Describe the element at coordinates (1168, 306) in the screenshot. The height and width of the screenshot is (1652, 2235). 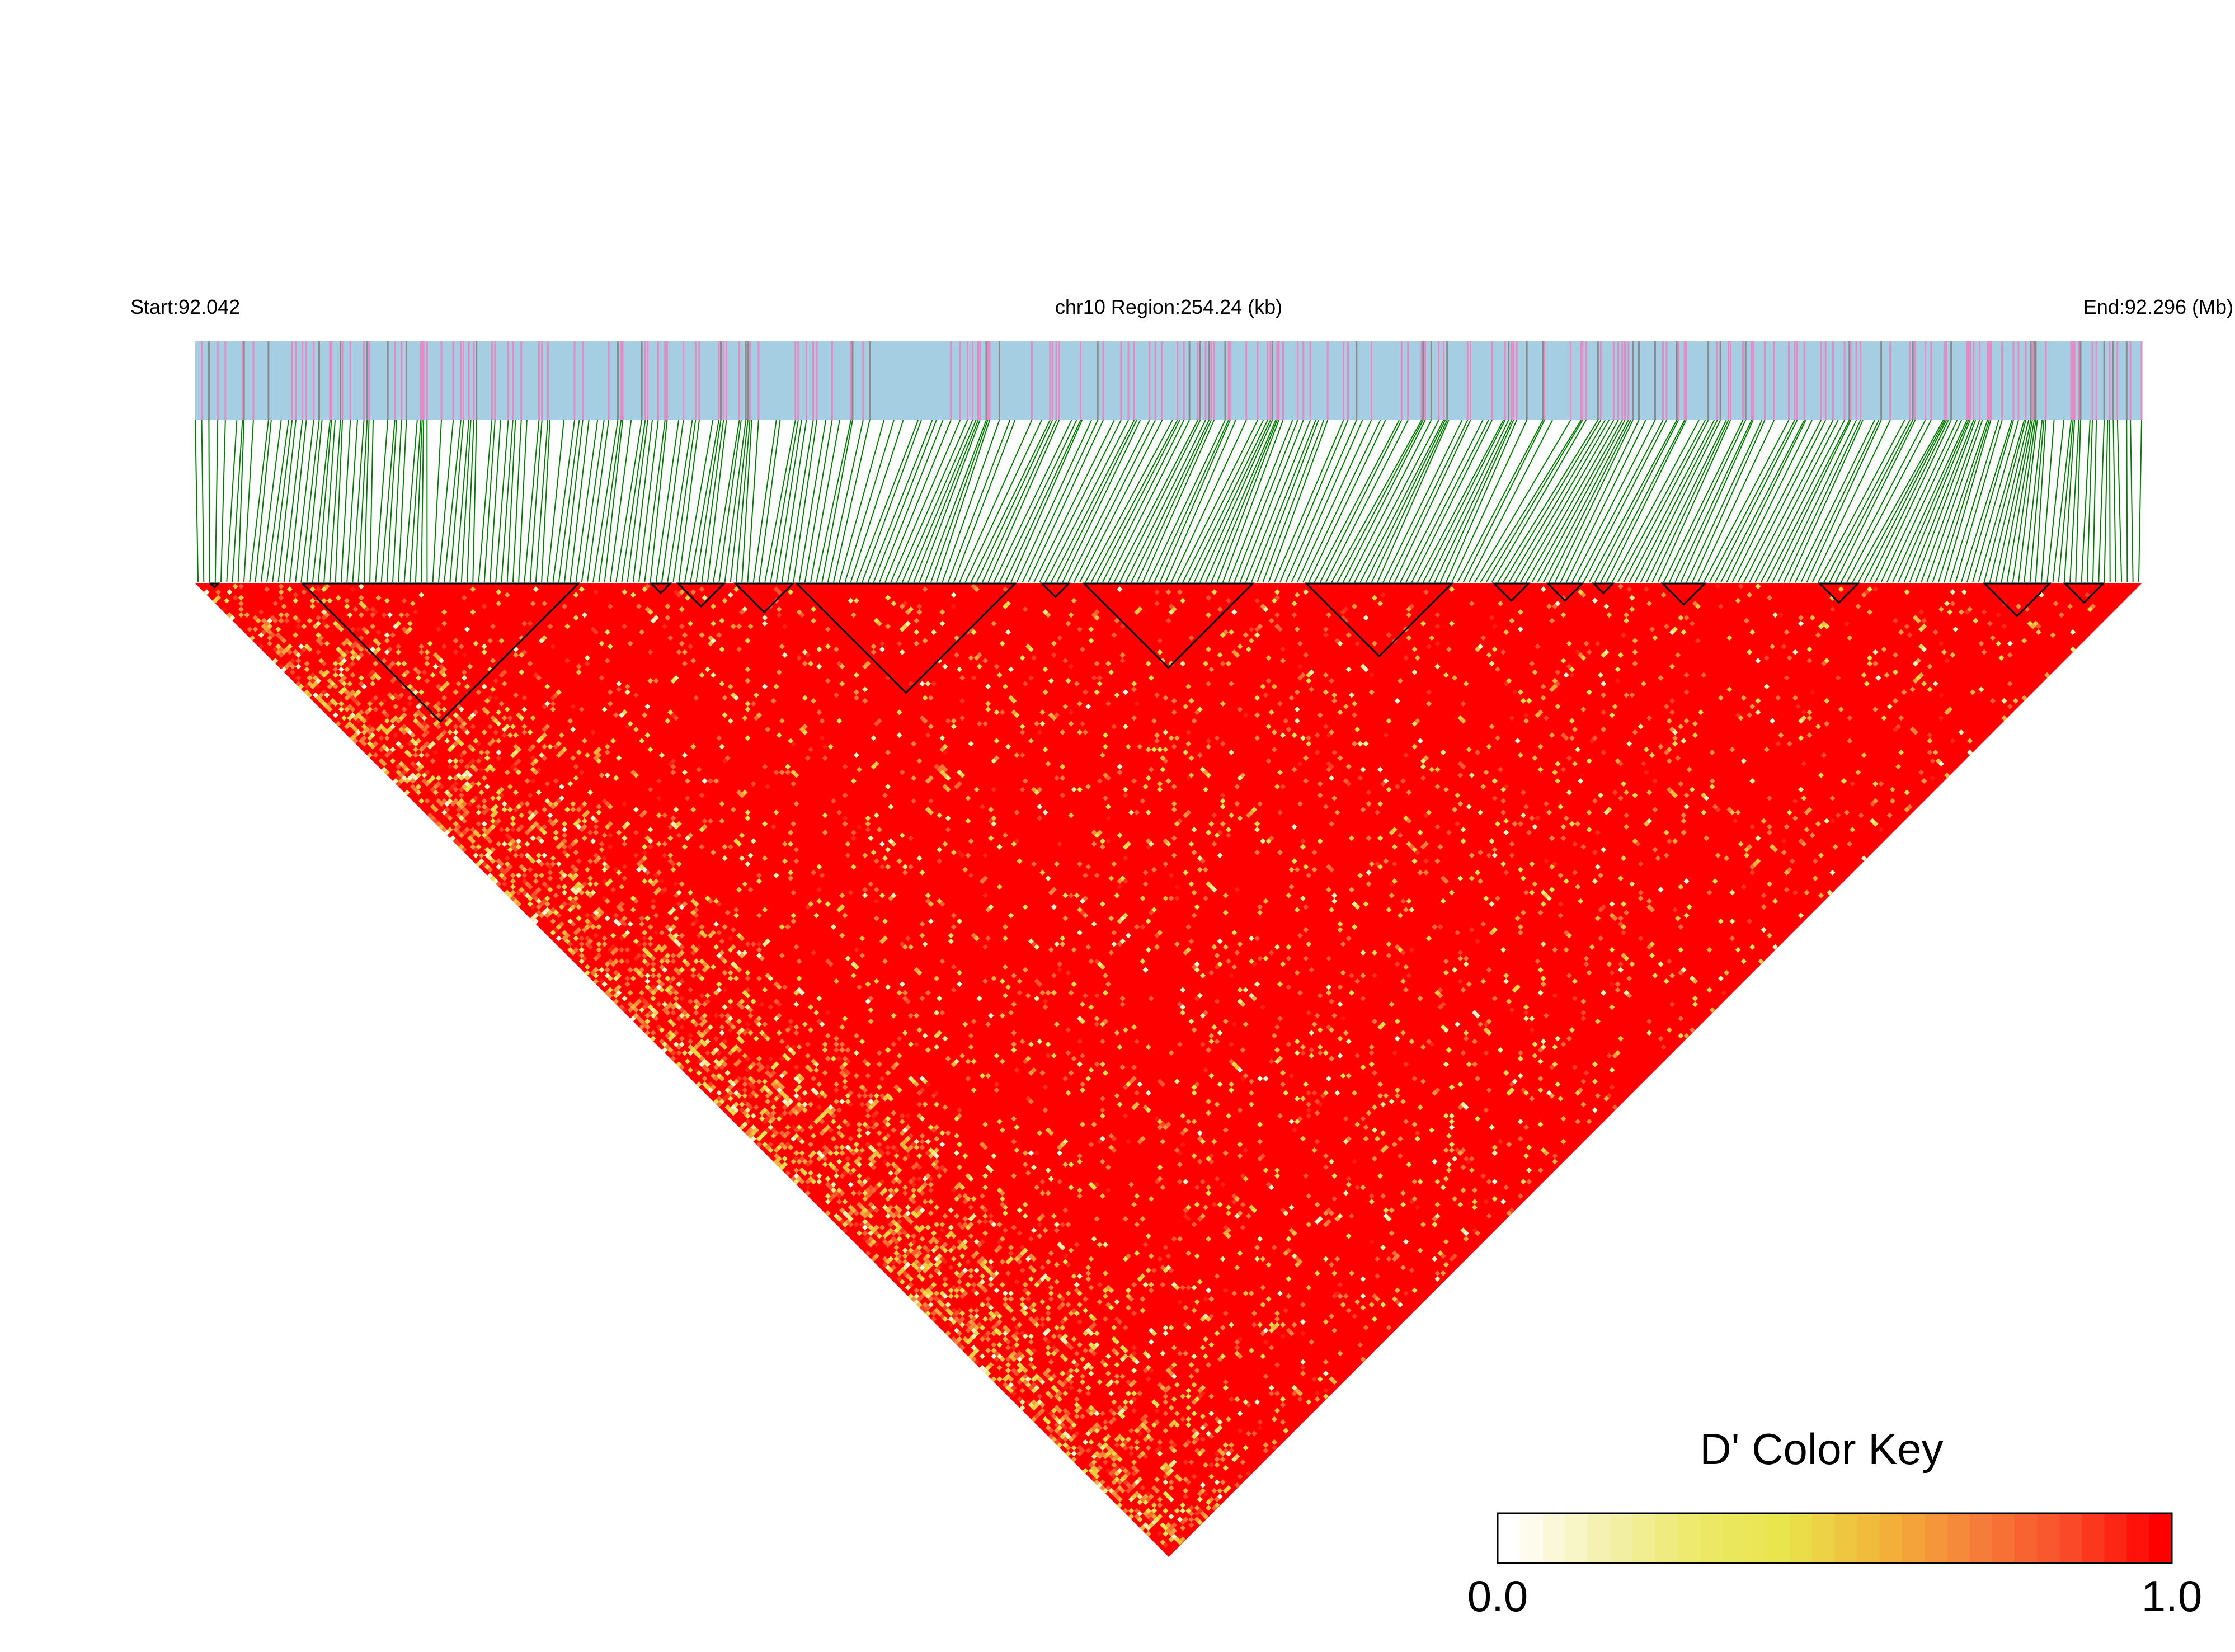
I see `chart-title: chr10 Region:254.24 (kb)` at that location.